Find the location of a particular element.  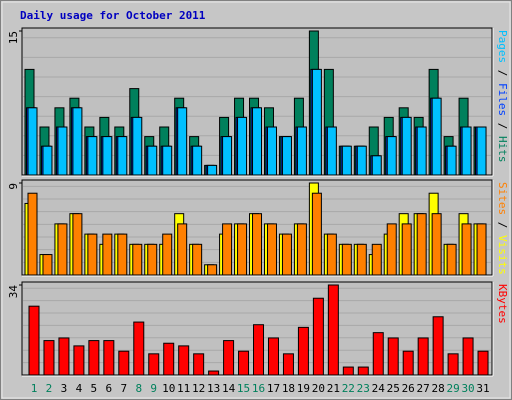

x-tick-label: 2 is located at coordinates (49, 388).